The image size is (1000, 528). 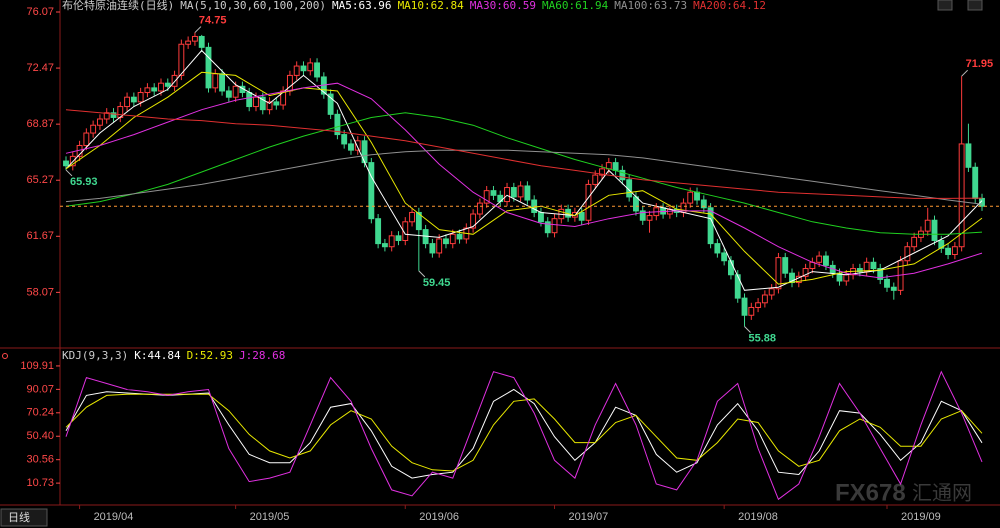 I want to click on x-tick-label: 2019/08, so click(x=758, y=517).